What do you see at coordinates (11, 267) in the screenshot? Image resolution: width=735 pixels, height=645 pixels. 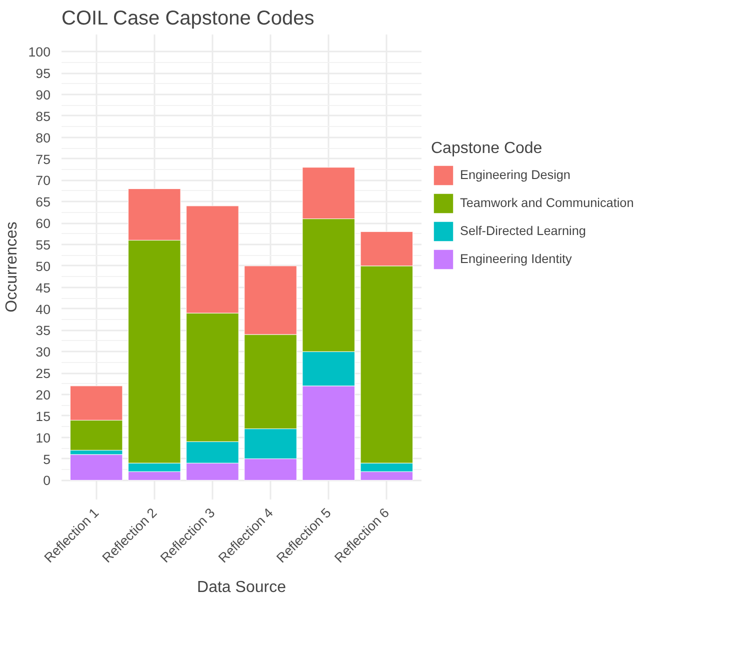 I see `y-axis-title: Occurrences` at bounding box center [11, 267].